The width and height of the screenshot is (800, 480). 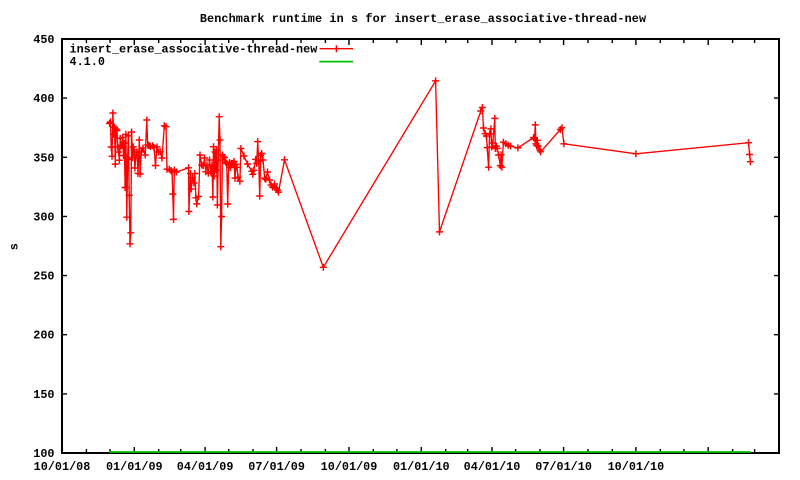 I want to click on svg-text:insert_erase_associative-threa: insert_erase_associative-thread-new, so click(x=194, y=50).